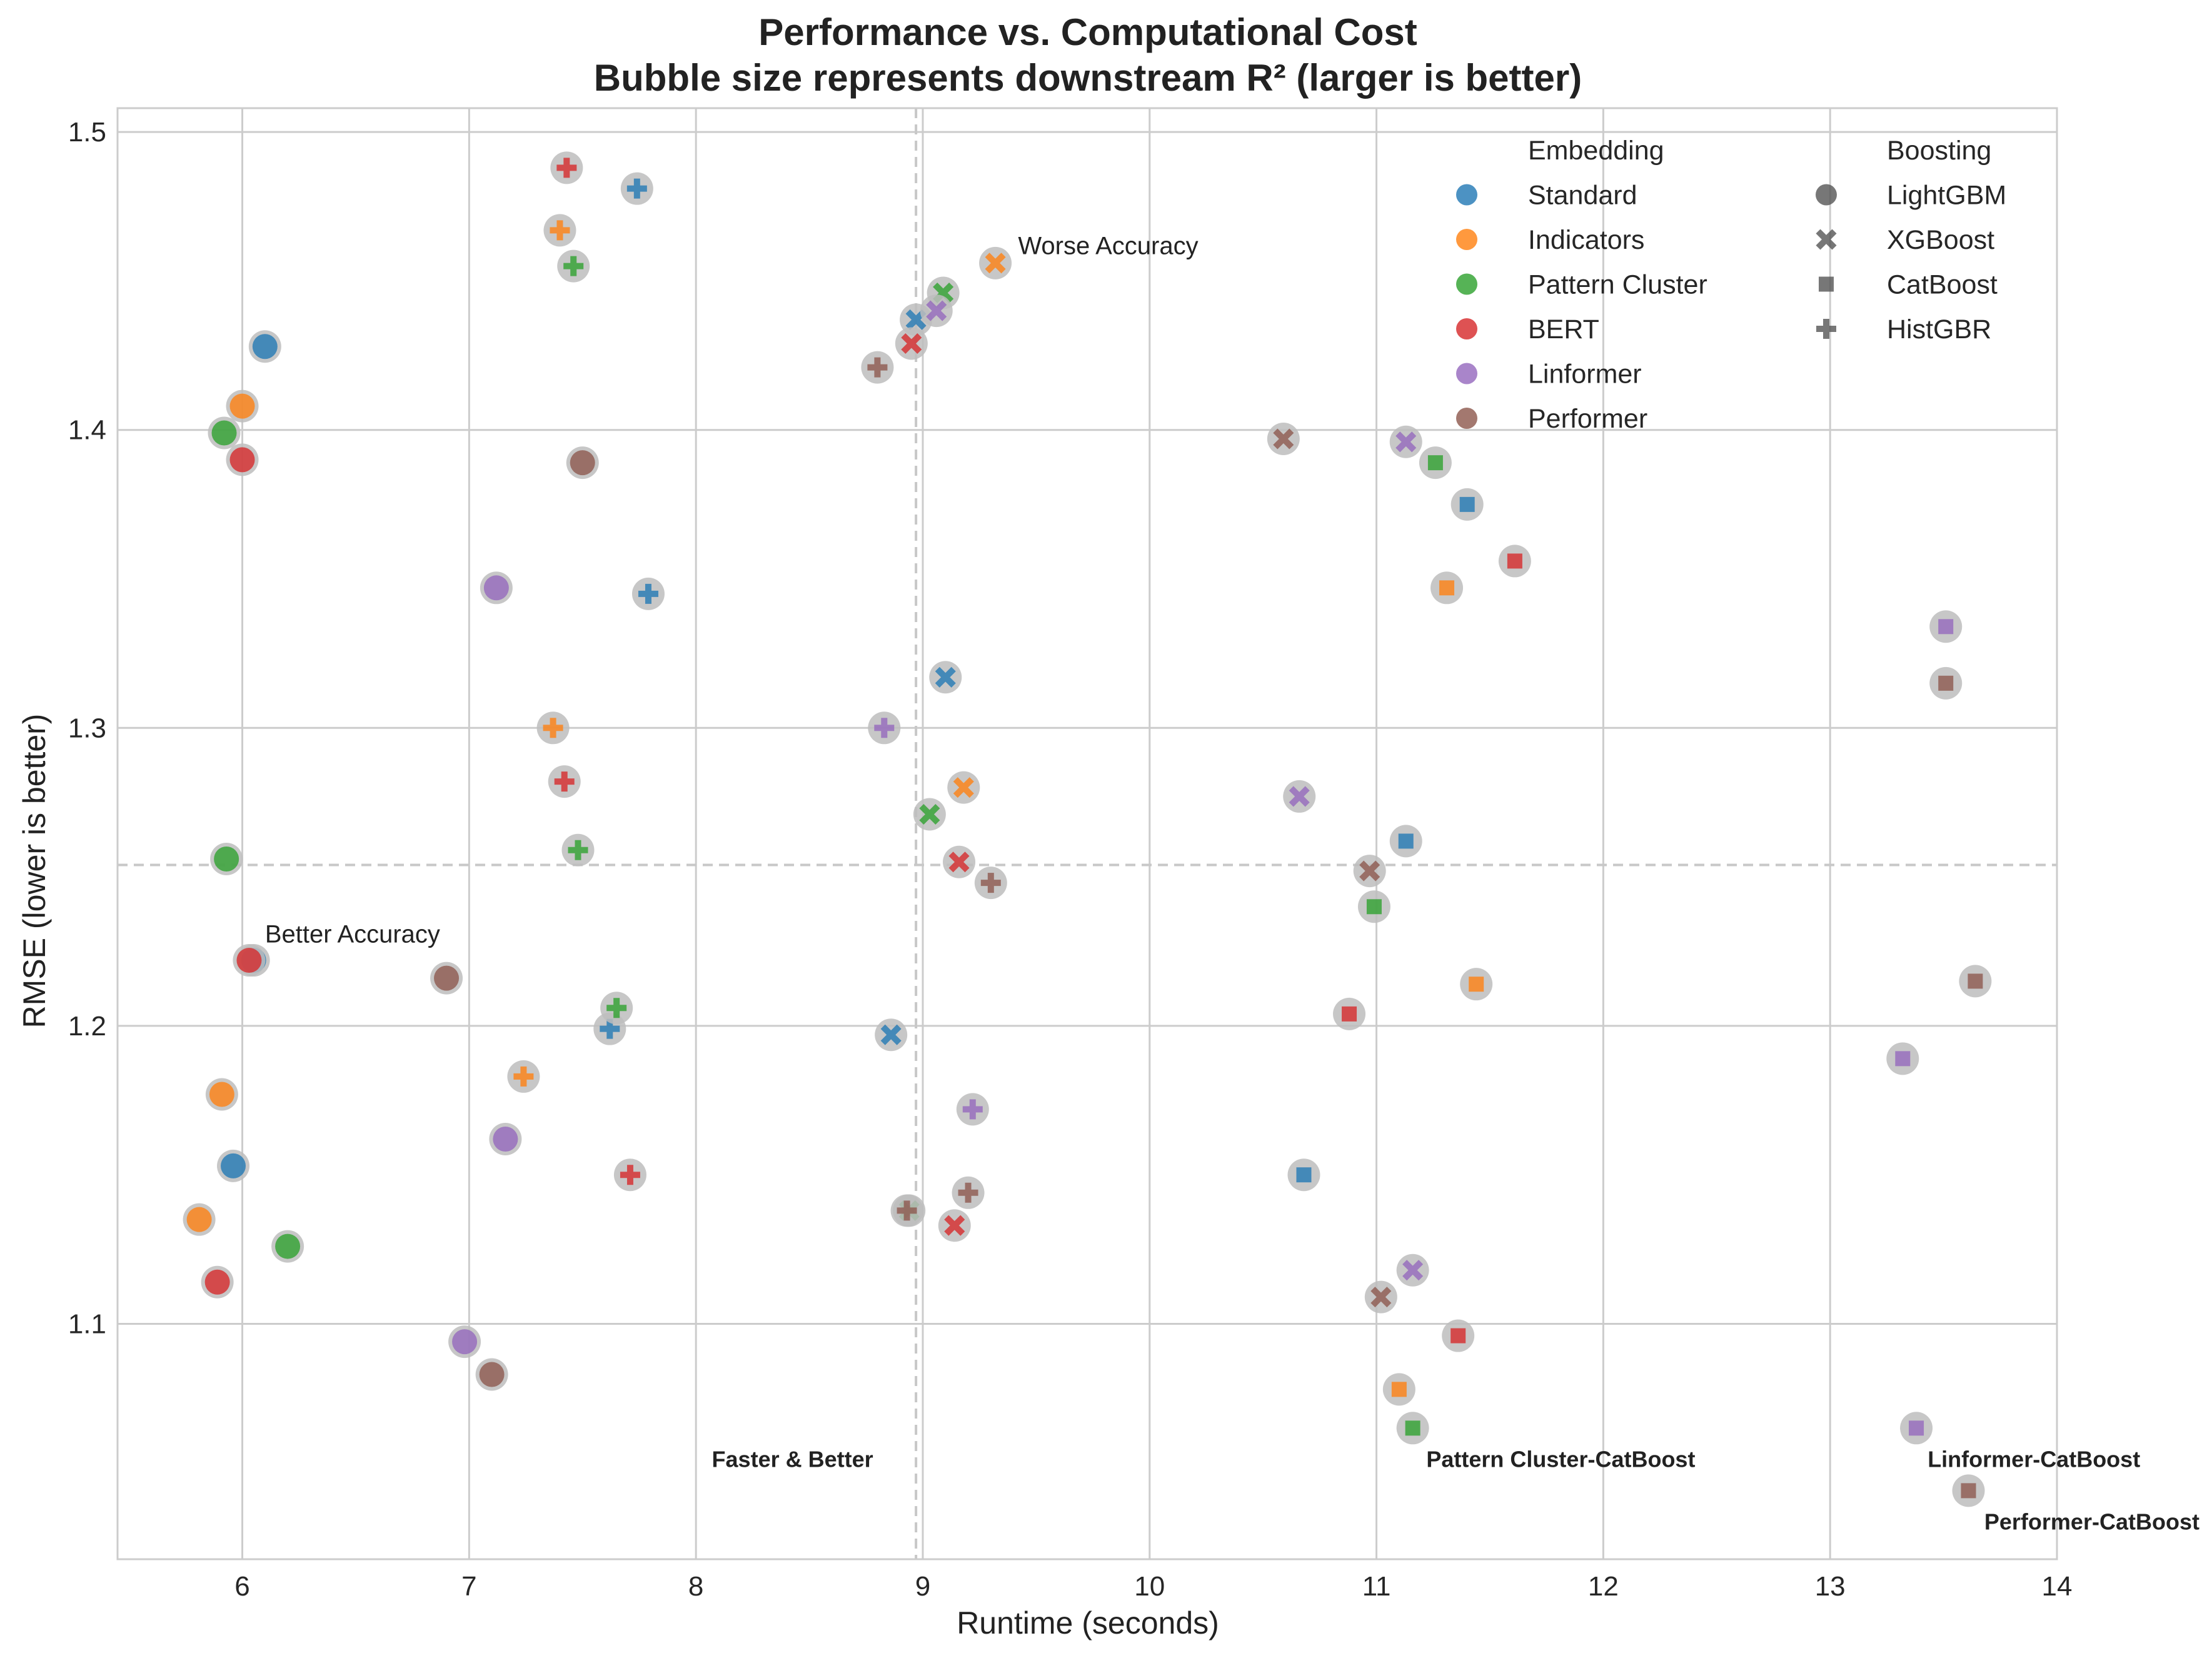 The image size is (2212, 1658). What do you see at coordinates (242, 1586) in the screenshot?
I see `x-tick-label: 6` at bounding box center [242, 1586].